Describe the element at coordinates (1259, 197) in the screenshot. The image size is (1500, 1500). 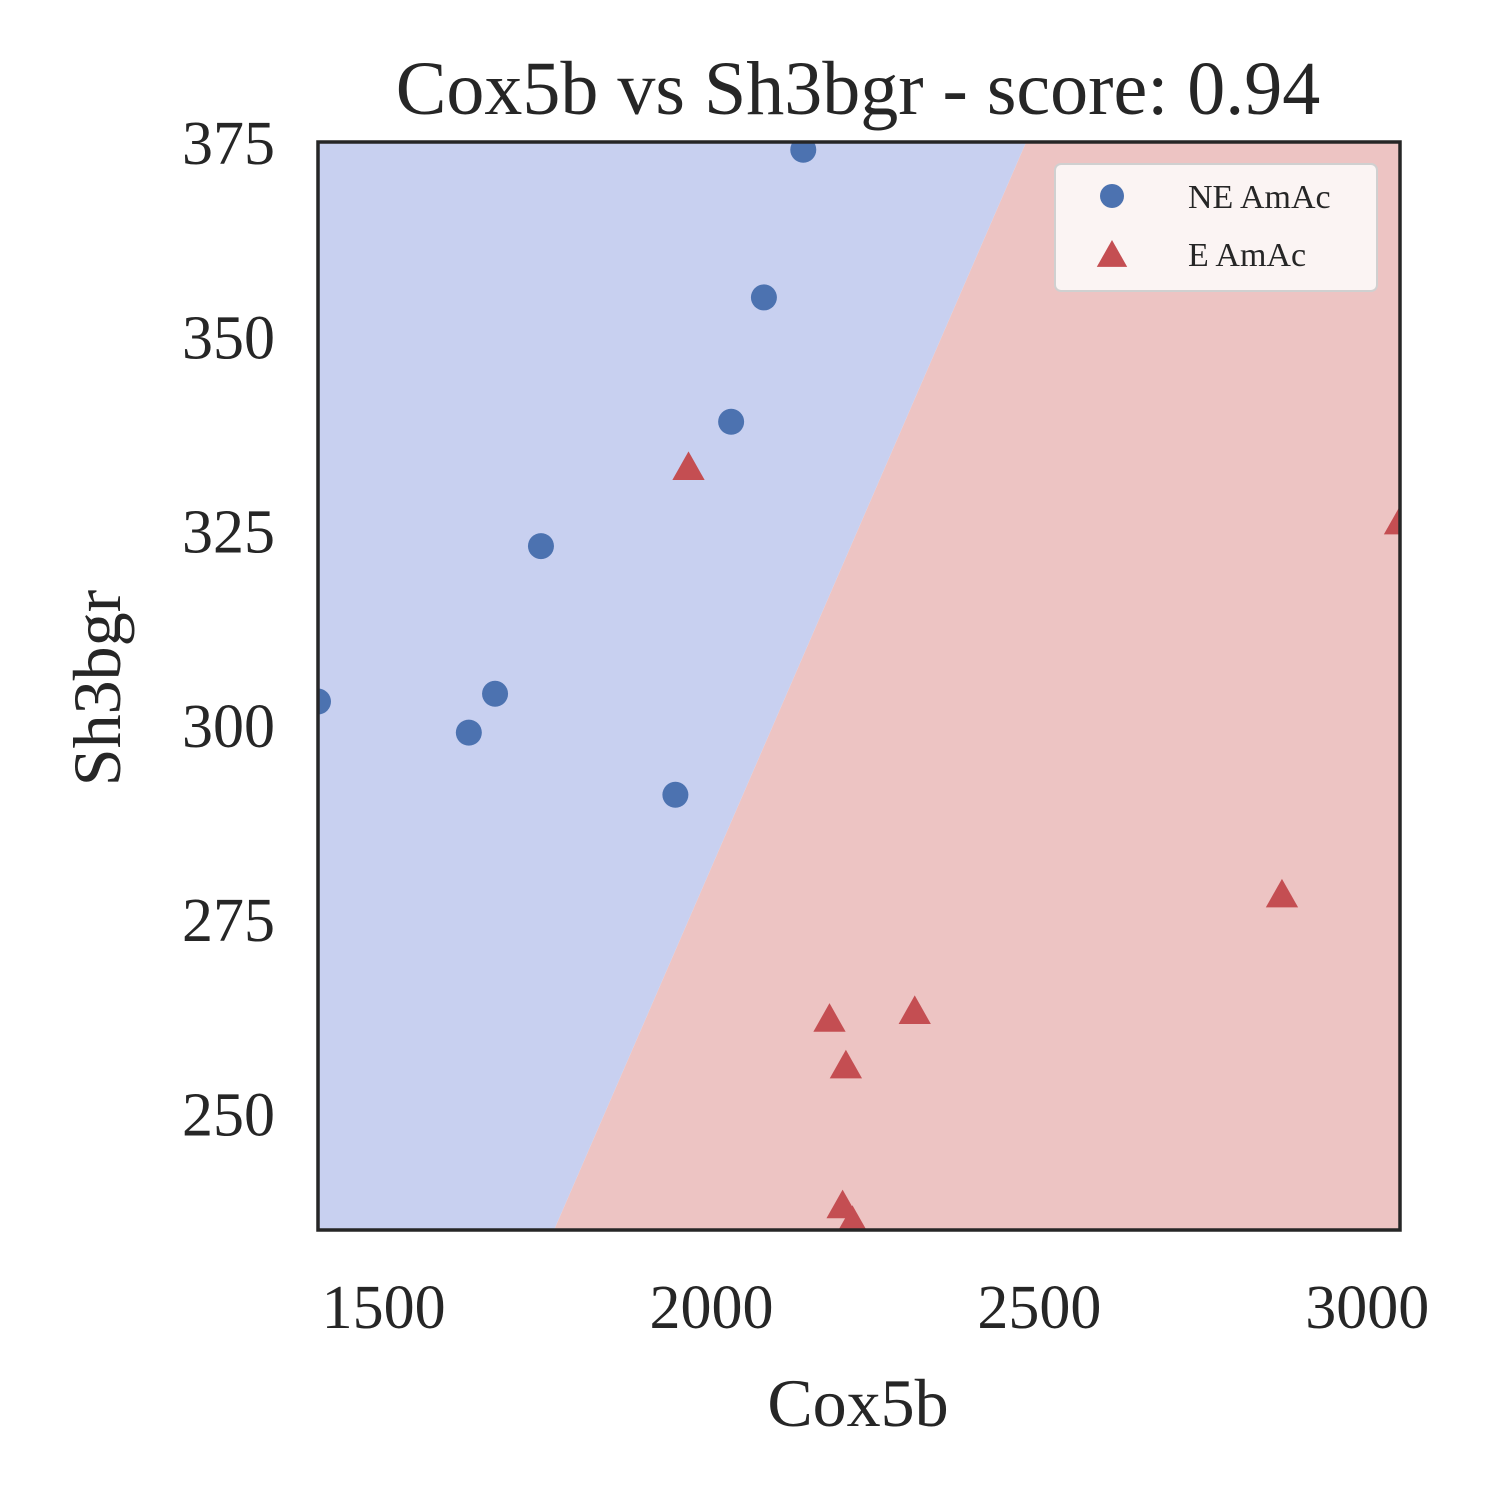
I see `legend-label: NE AmAc` at that location.